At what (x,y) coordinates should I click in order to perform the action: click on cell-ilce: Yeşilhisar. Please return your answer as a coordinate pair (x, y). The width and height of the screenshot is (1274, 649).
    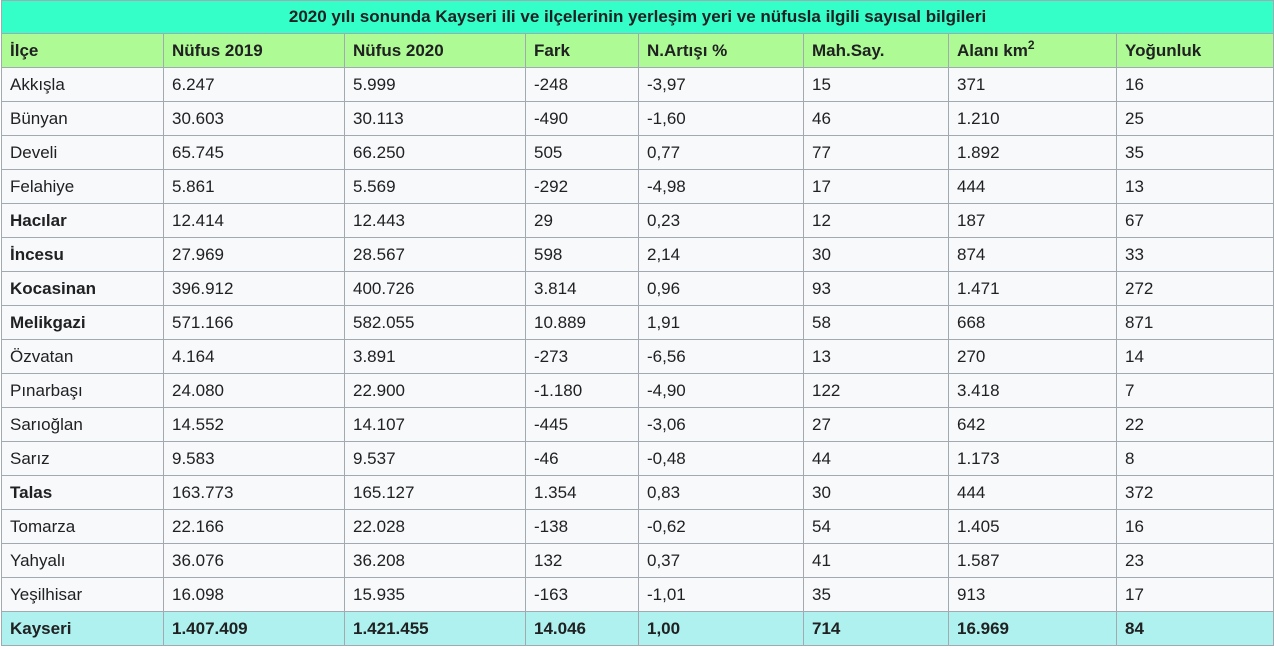
    Looking at the image, I should click on (82, 594).